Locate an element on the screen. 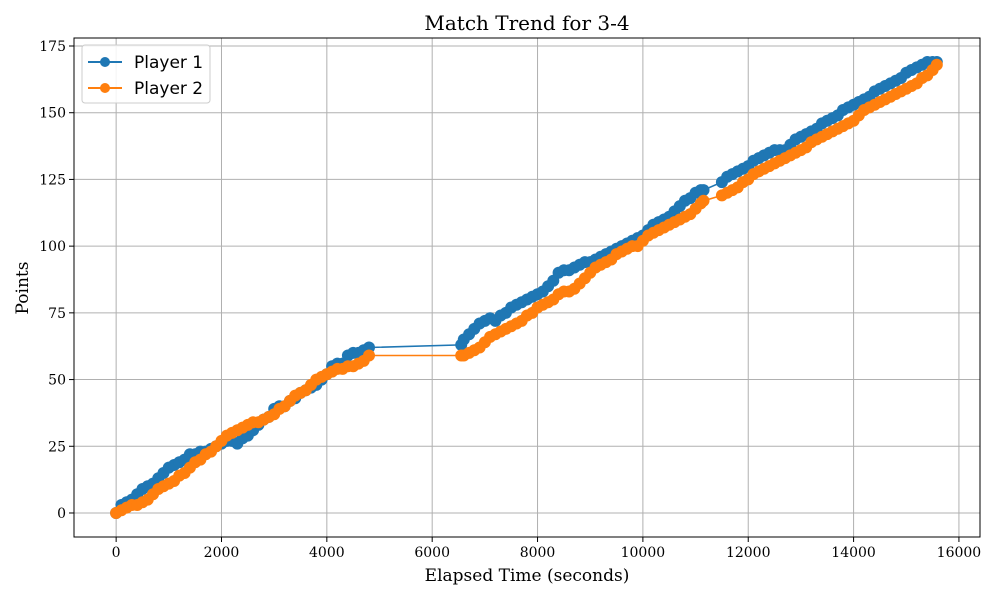  y-axis-title: Points is located at coordinates (23, 288).